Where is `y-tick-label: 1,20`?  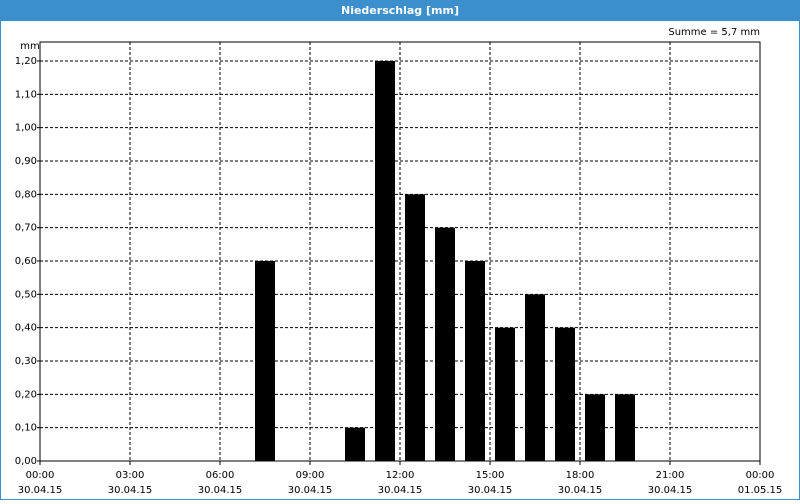
y-tick-label: 1,20 is located at coordinates (26, 61).